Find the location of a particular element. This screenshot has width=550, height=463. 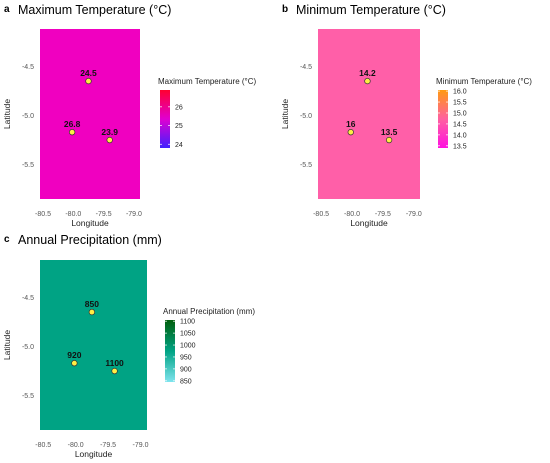

legend-title: Minimum Temperature (°C) is located at coordinates (484, 81).